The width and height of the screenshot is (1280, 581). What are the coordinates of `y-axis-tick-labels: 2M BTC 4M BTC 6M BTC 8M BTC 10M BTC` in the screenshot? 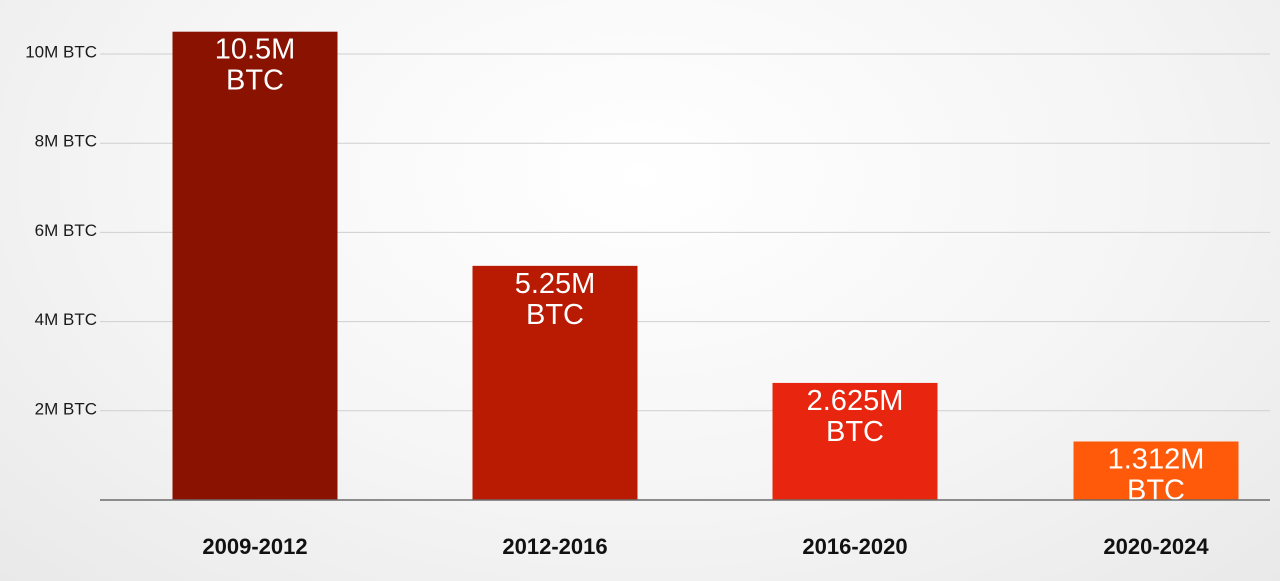 It's located at (61, 230).